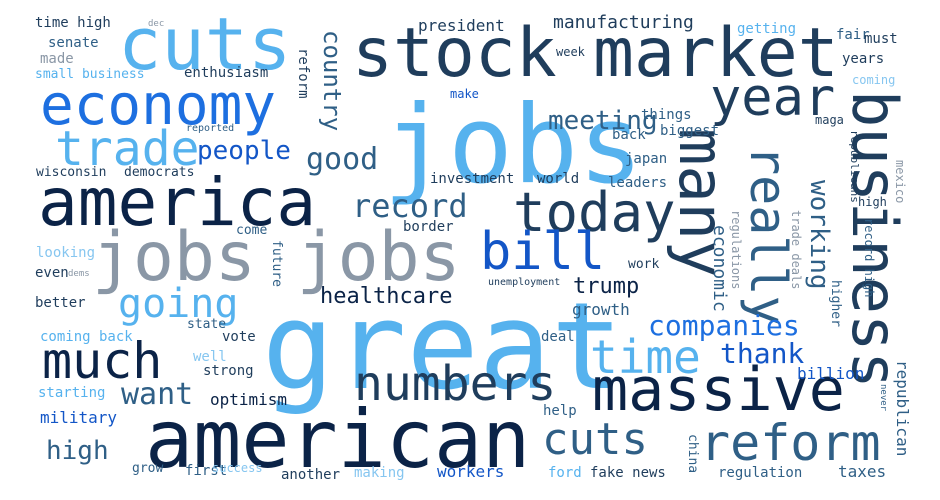 The image size is (940, 500). Describe the element at coordinates (874, 80) in the screenshot. I see `word-coming: coming` at that location.